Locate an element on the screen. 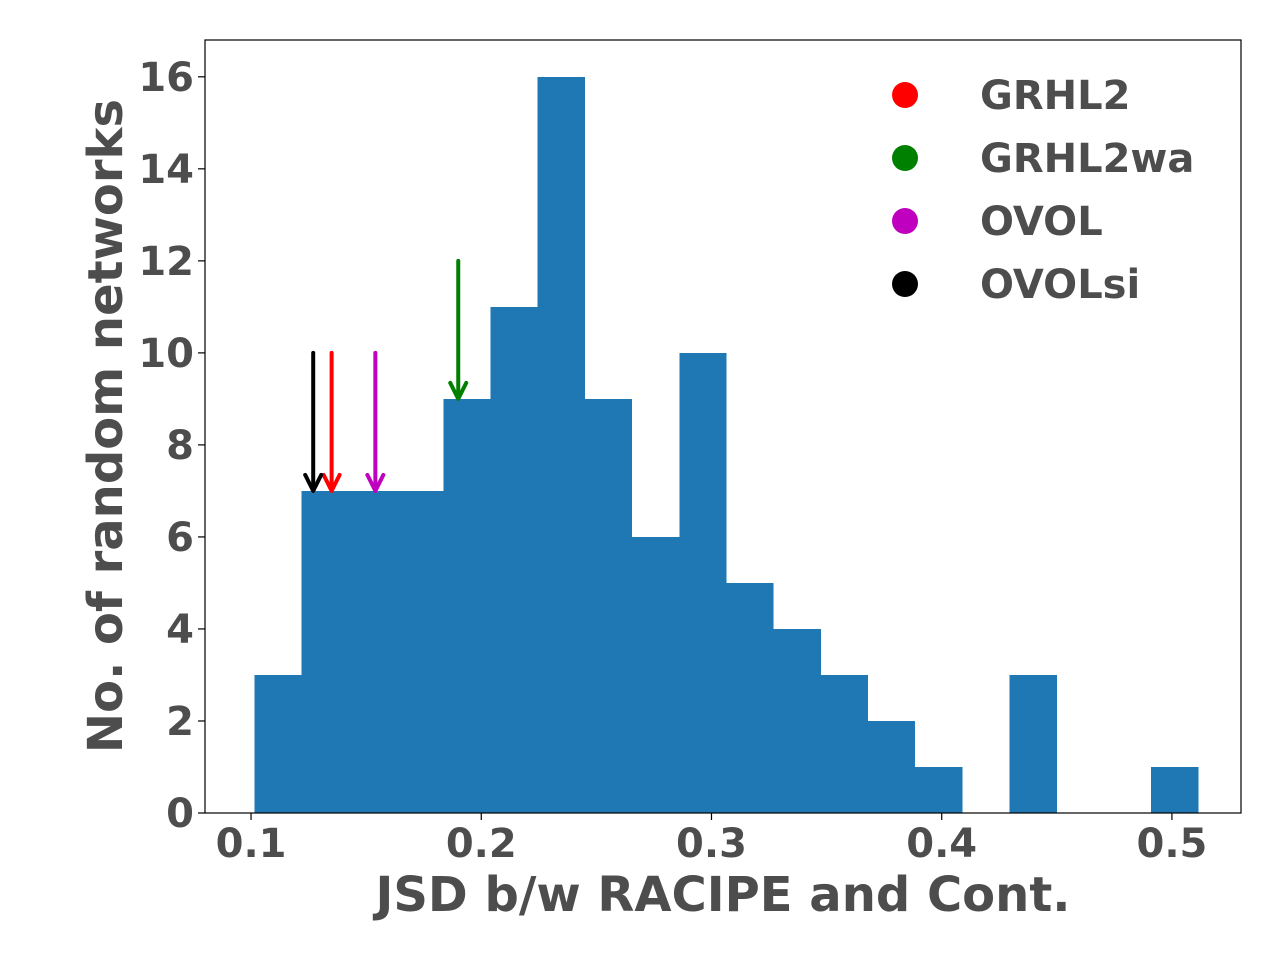 The image size is (1280, 960). legend-entry: GRHL2 is located at coordinates (1011, 96).